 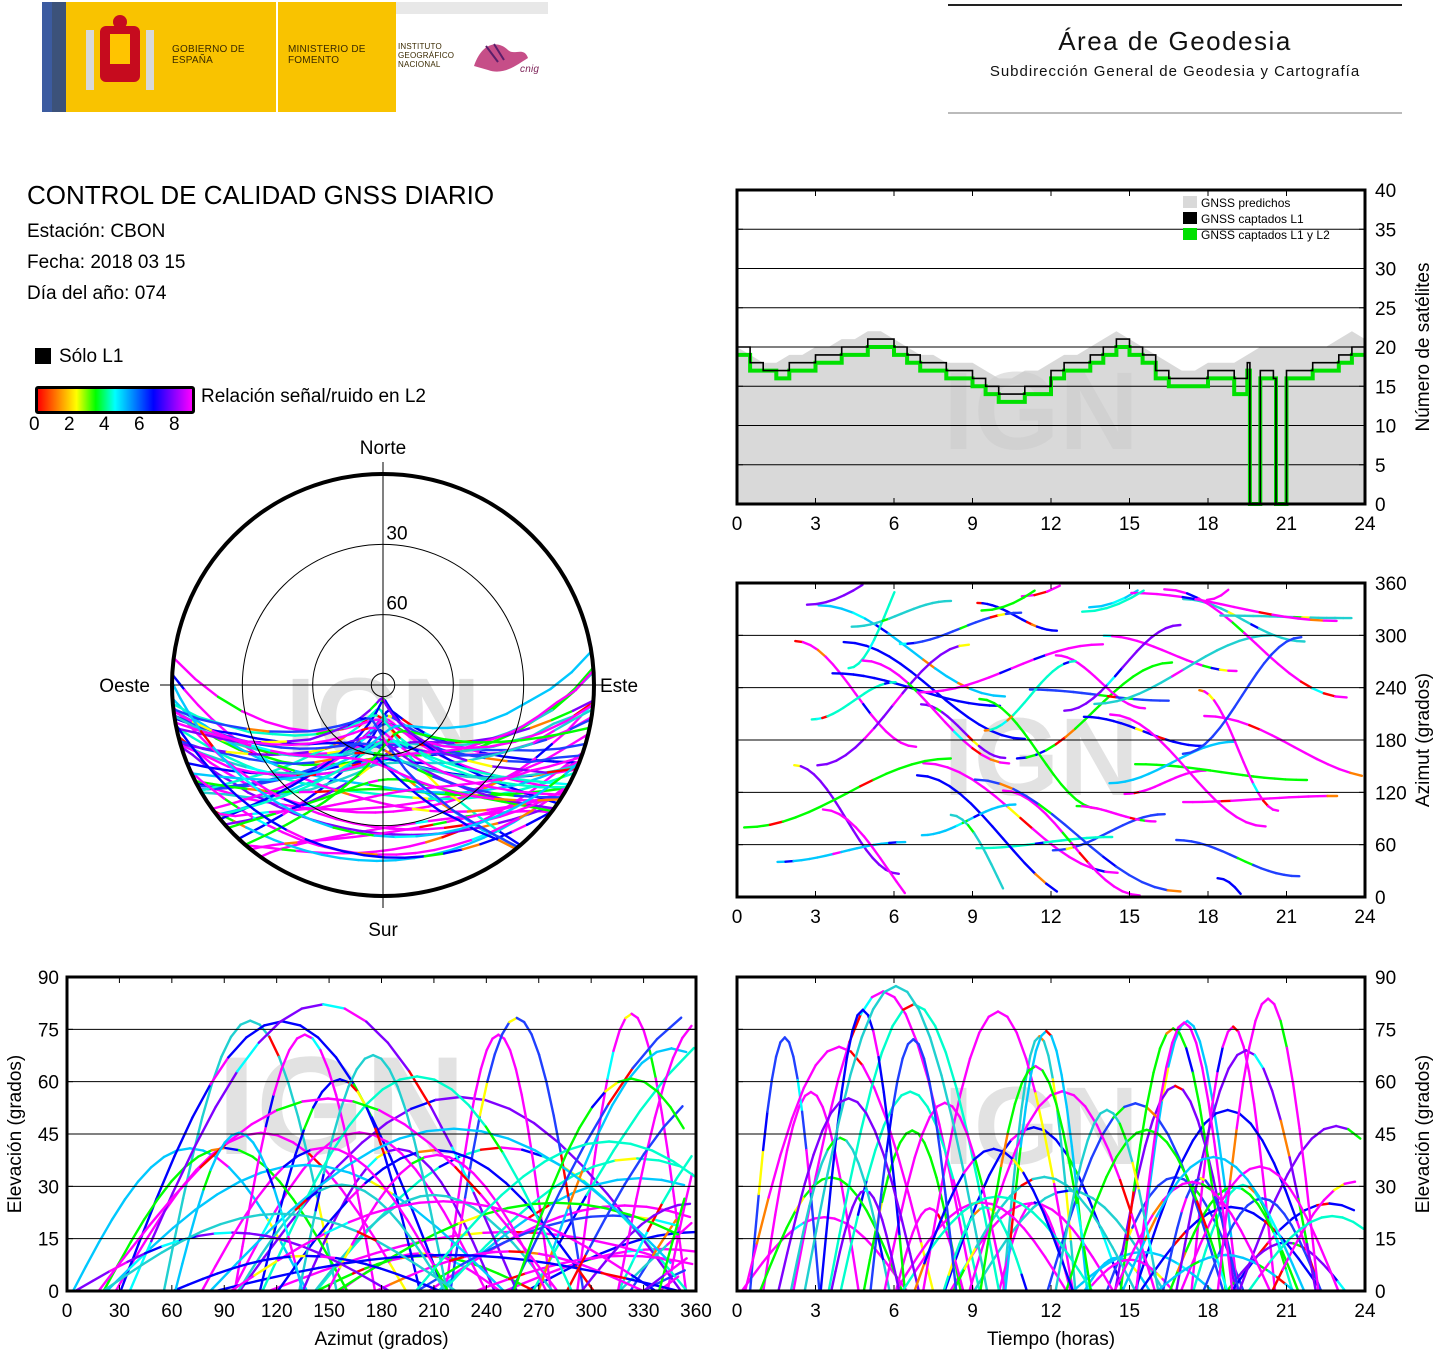 I want to click on y-tick-label: 30, so click(x=48, y=1187).